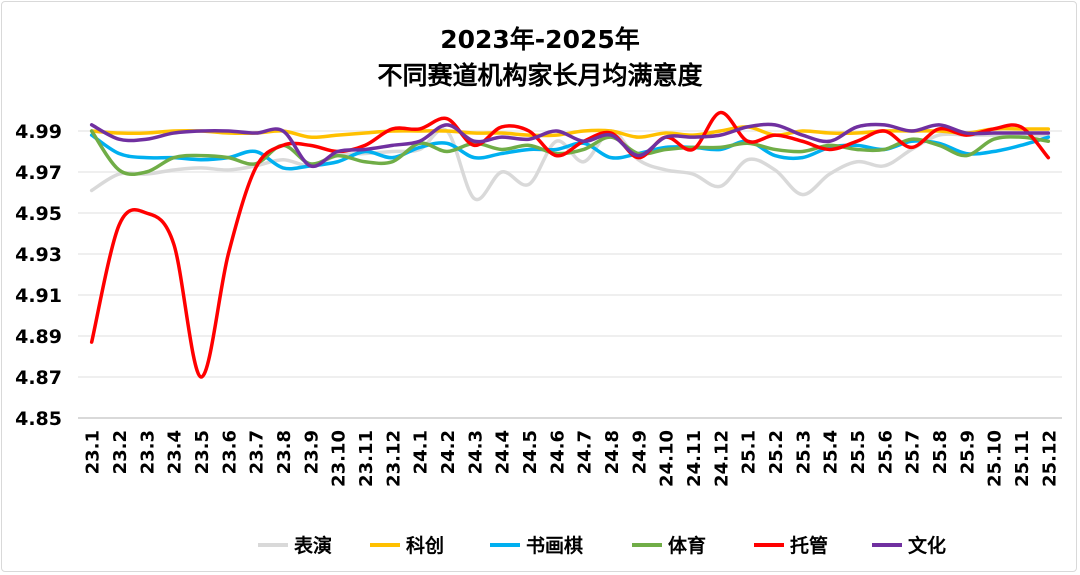  I want to click on y-tick-label: 4.95, so click(38, 214).